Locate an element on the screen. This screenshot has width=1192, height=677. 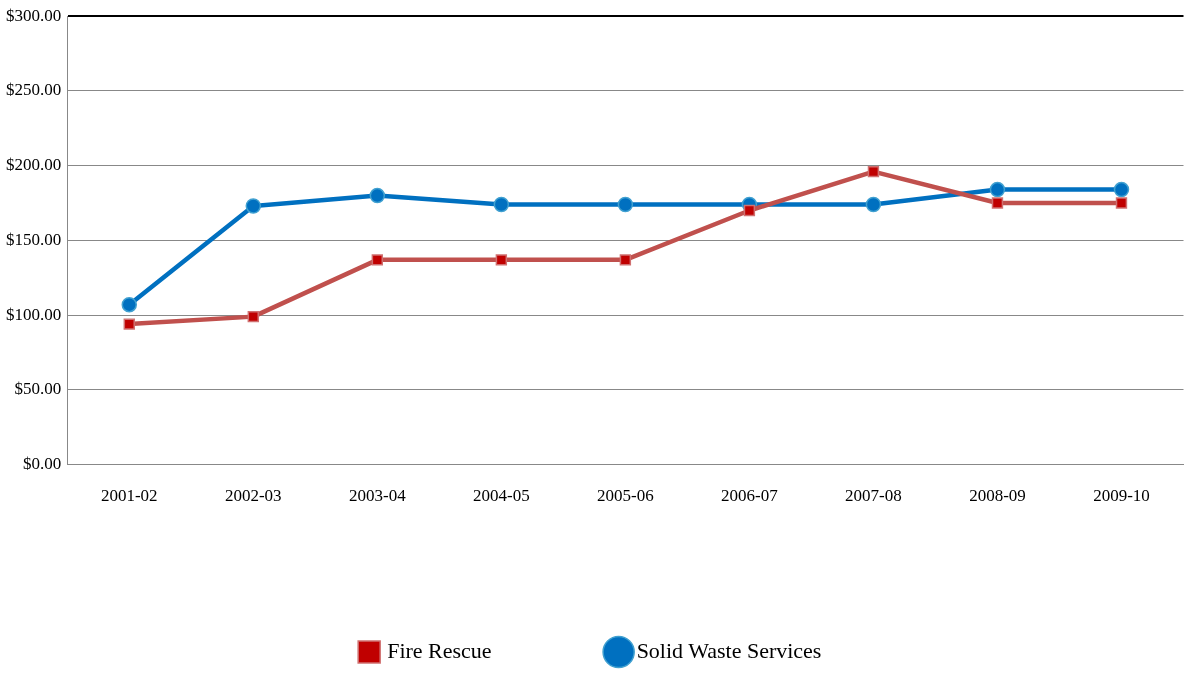
x-tick-label: 2001-02 is located at coordinates (129, 496).